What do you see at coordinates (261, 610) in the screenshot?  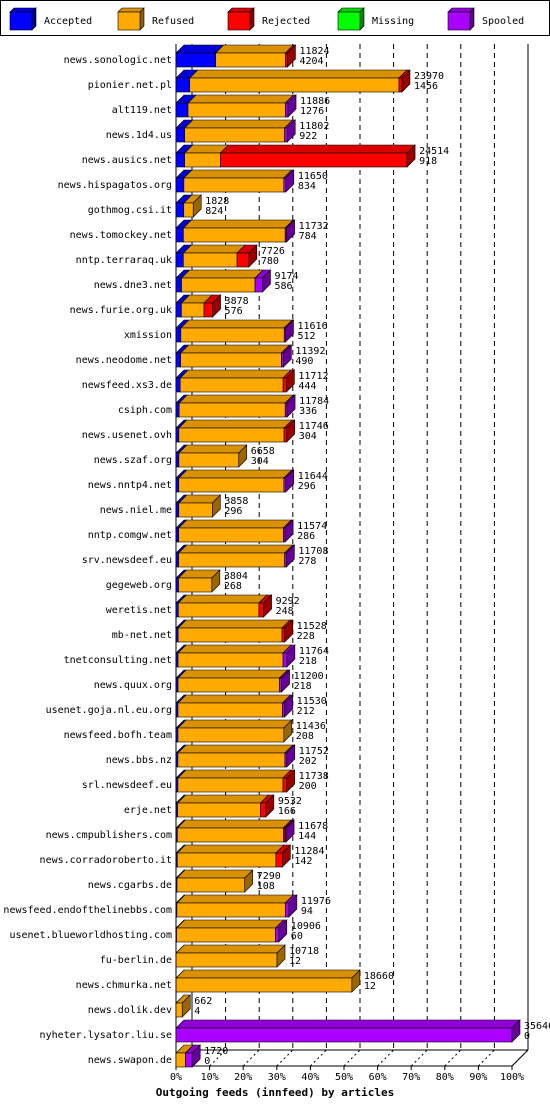 I see `bar-weretis-net-rejected` at bounding box center [261, 610].